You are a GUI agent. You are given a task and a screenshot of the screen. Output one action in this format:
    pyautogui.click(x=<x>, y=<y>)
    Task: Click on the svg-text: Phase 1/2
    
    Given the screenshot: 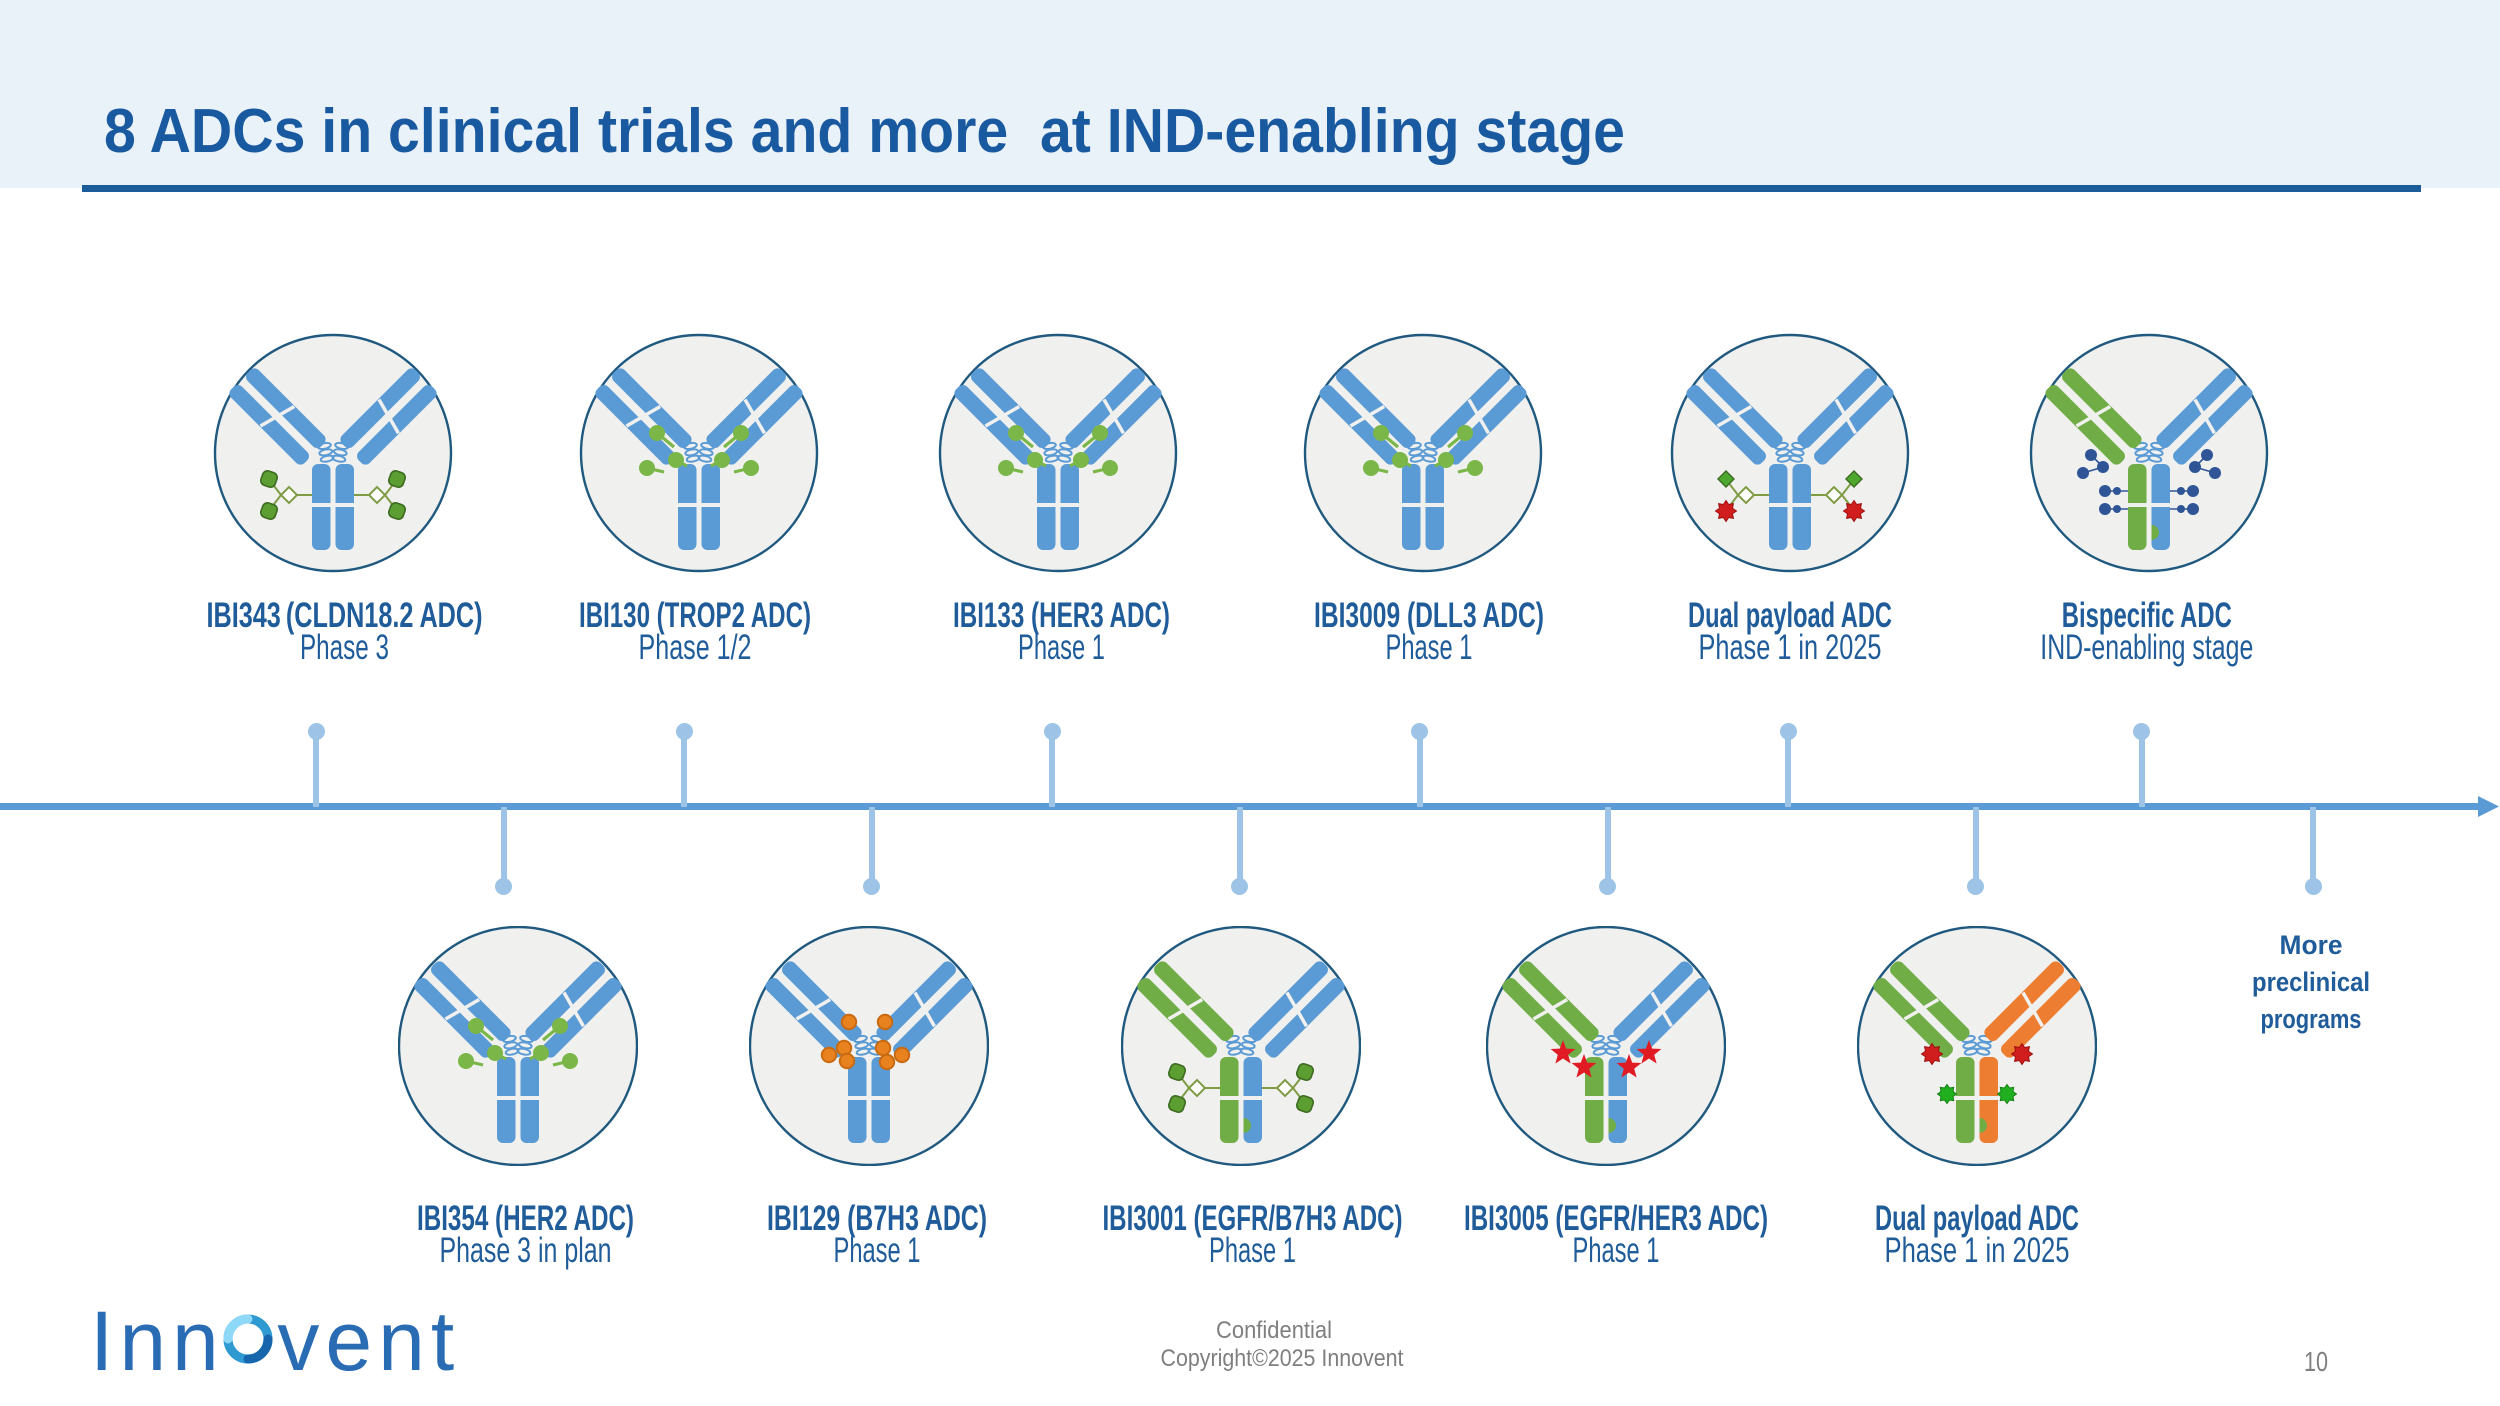 What is the action you would take?
    pyautogui.click(x=695, y=647)
    